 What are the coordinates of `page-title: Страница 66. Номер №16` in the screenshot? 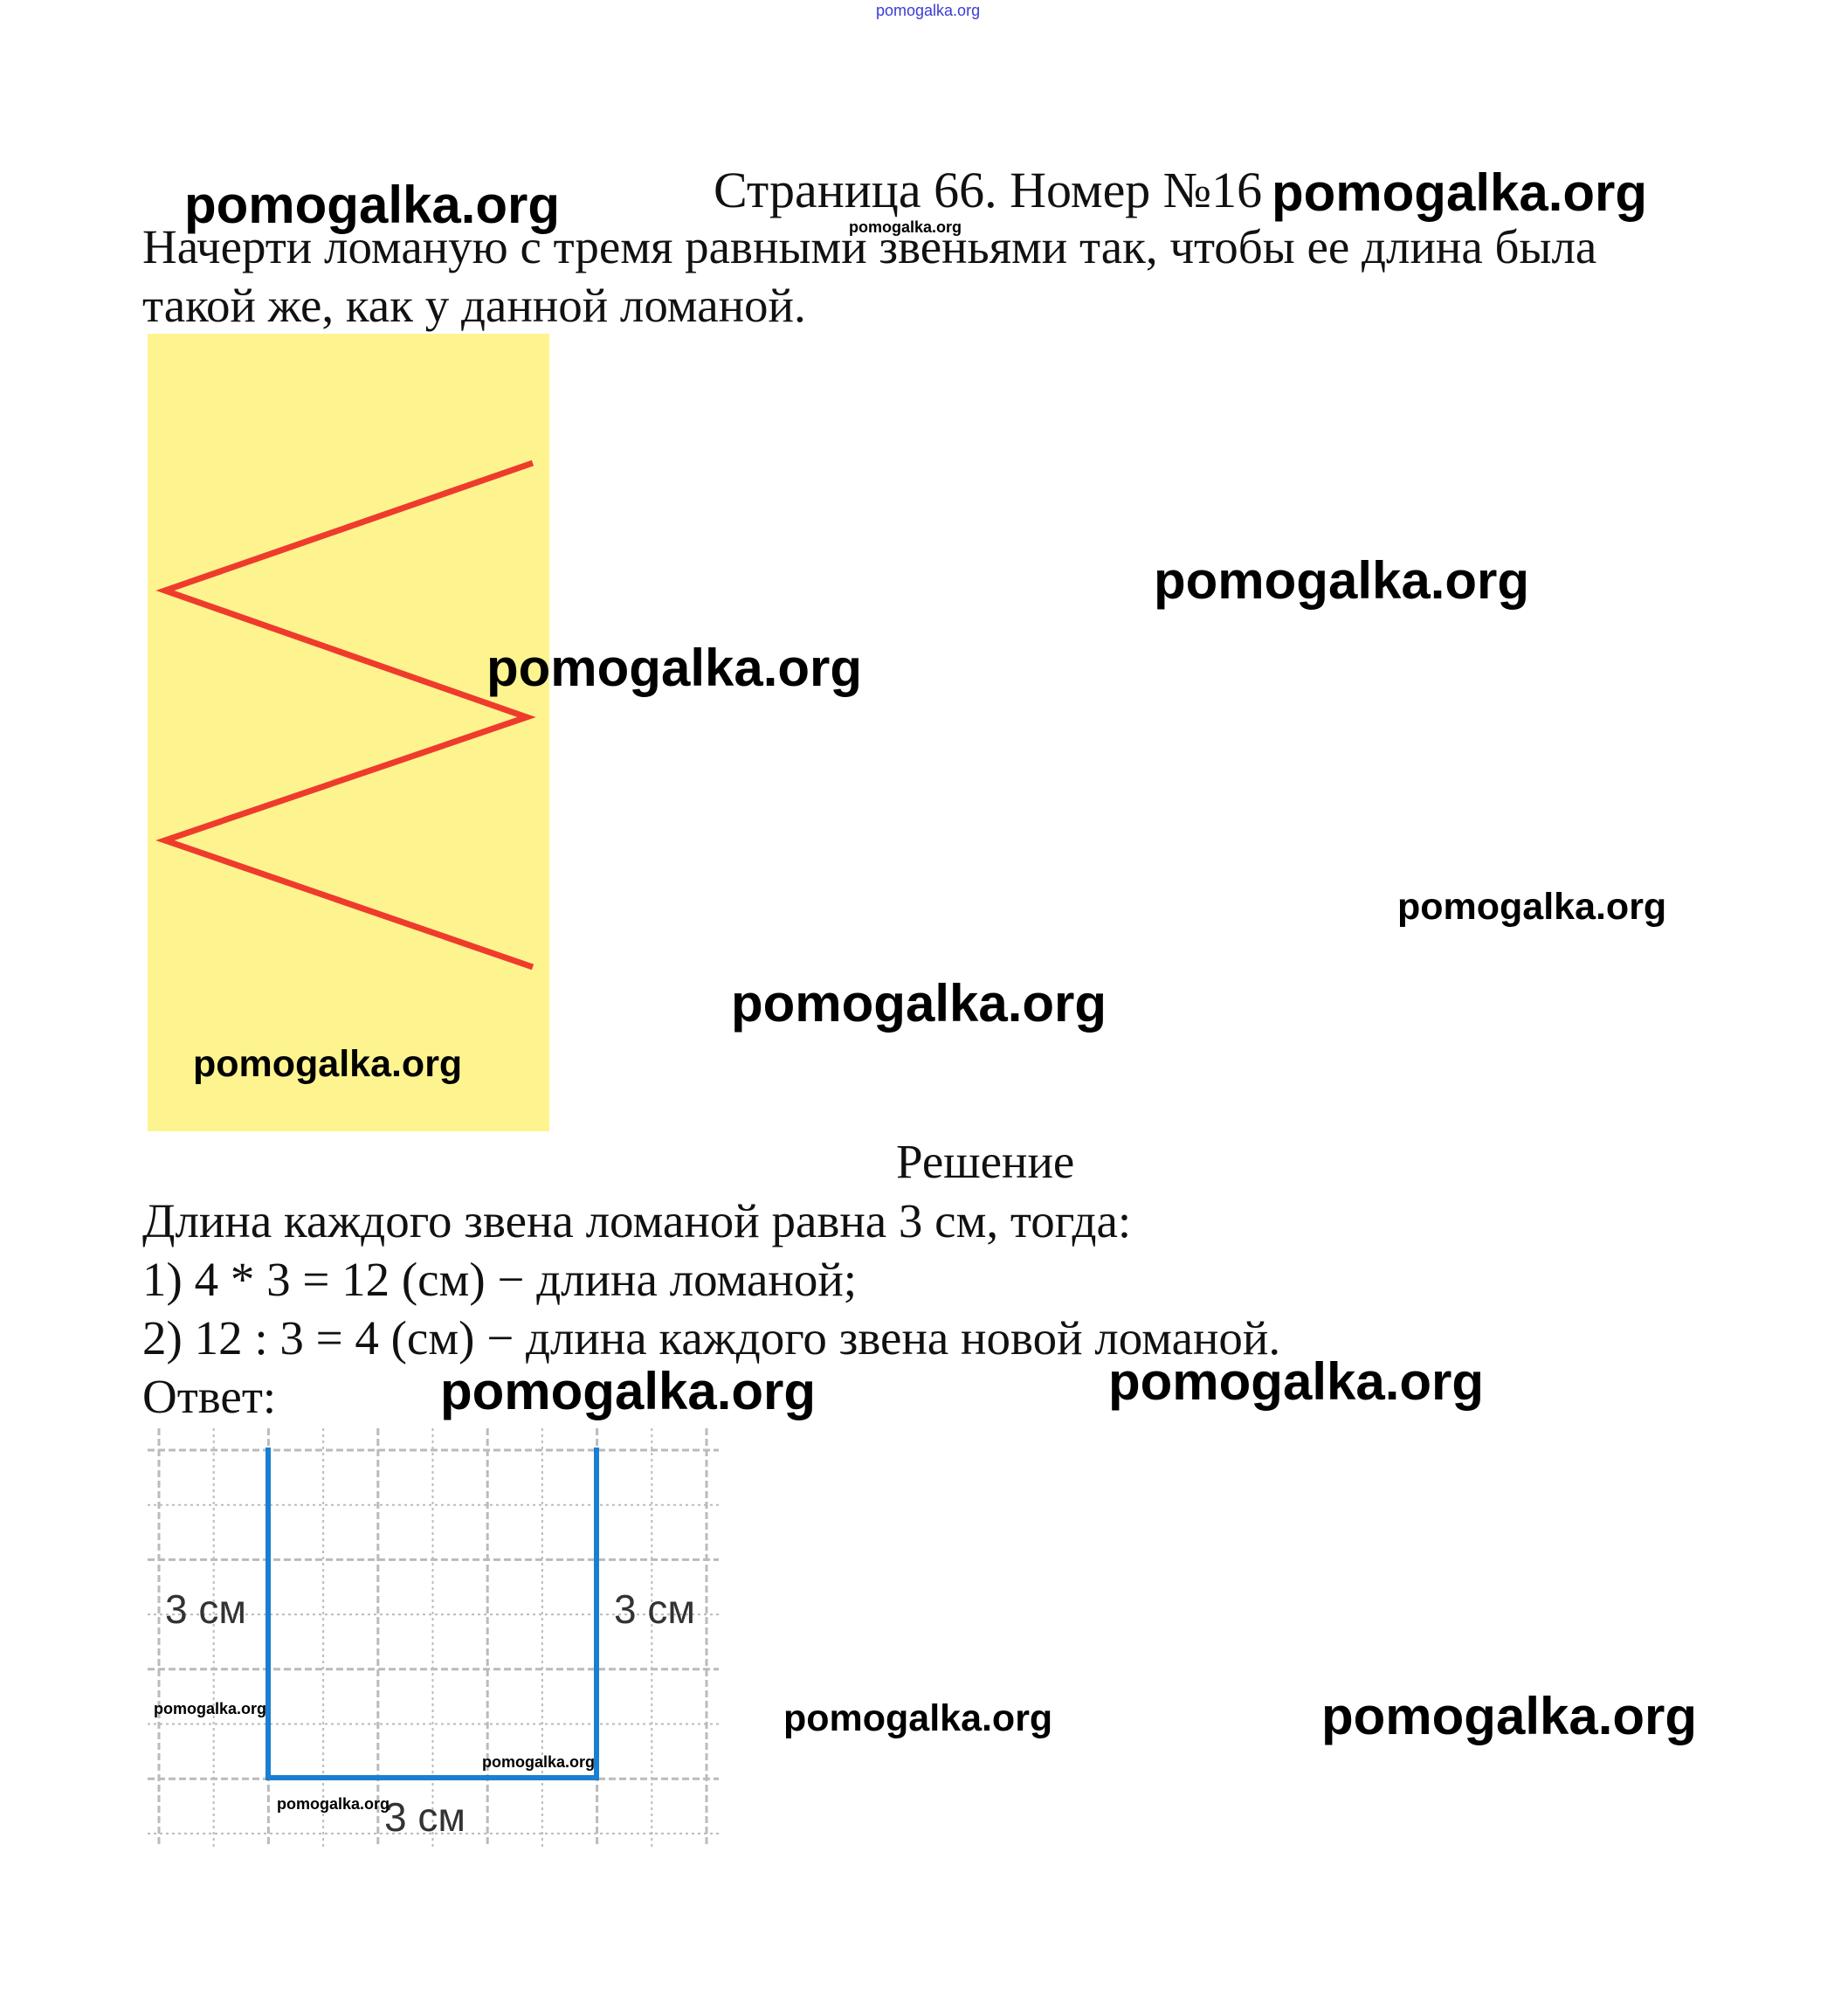 It's located at (989, 190).